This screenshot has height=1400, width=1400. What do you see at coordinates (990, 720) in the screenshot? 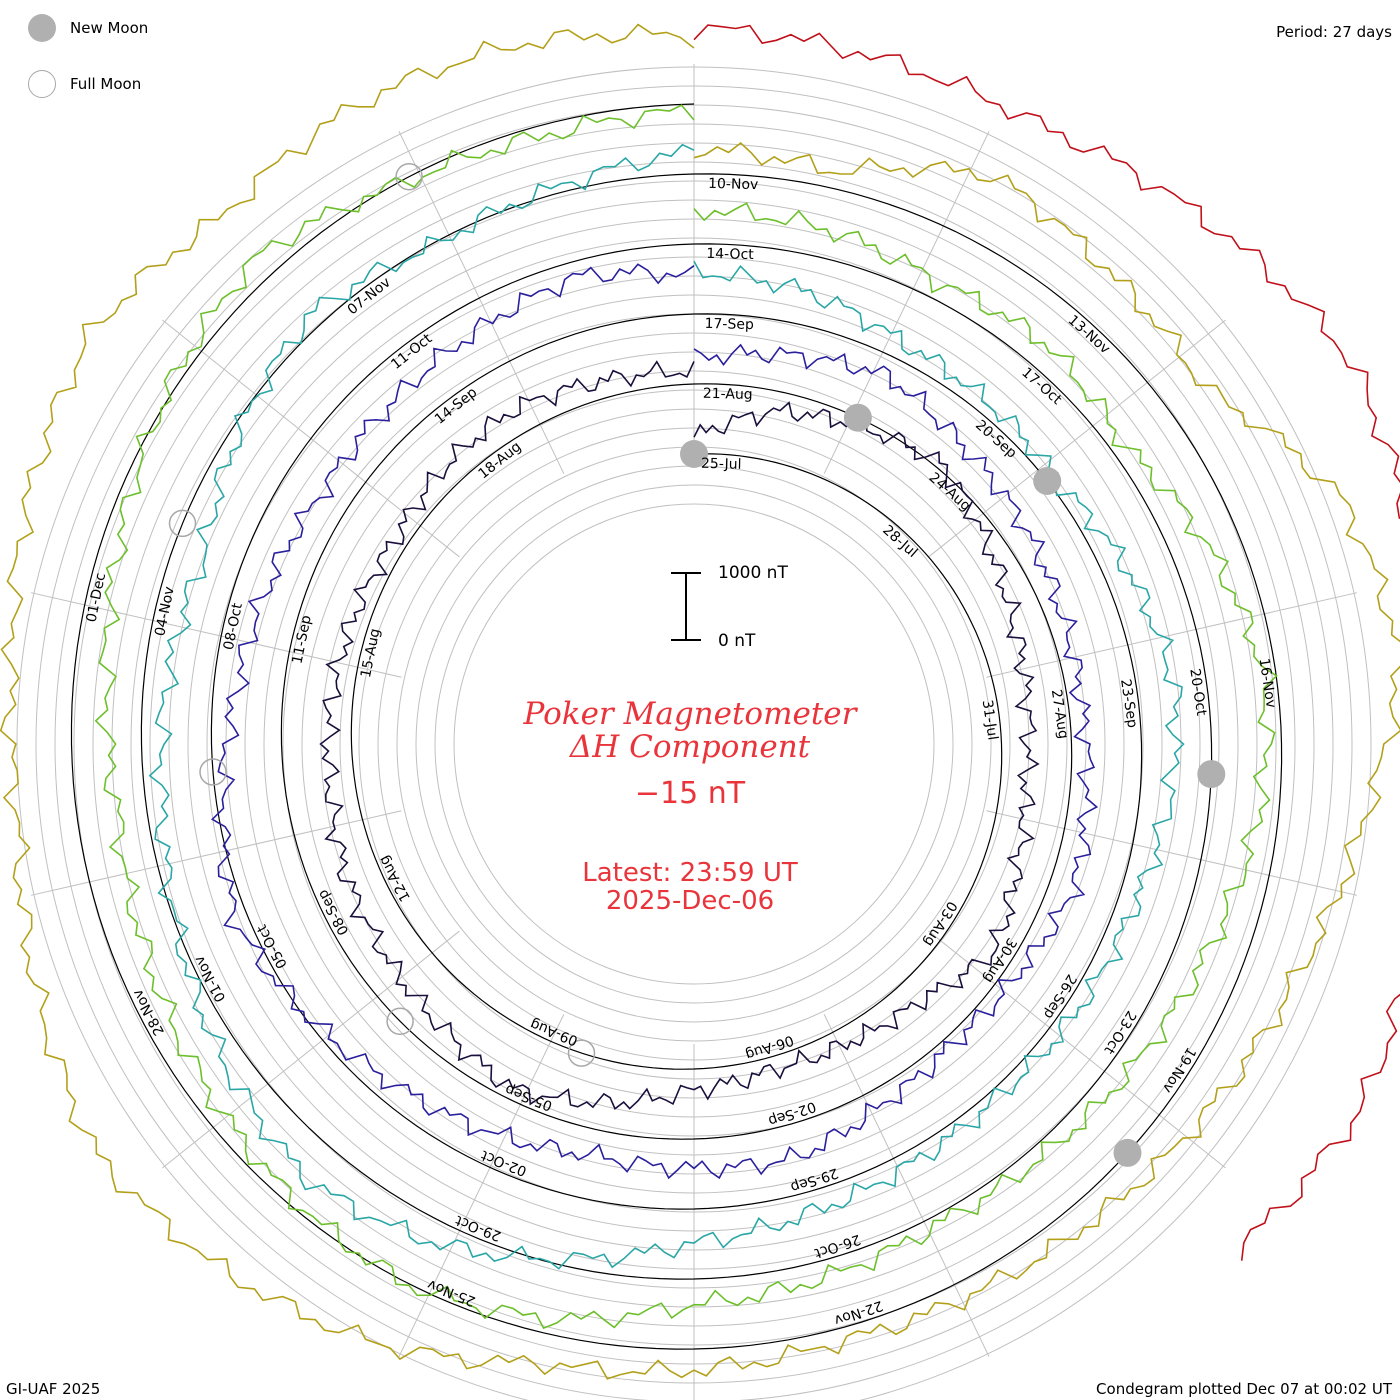
I see `date-label: 31-Jul` at bounding box center [990, 720].